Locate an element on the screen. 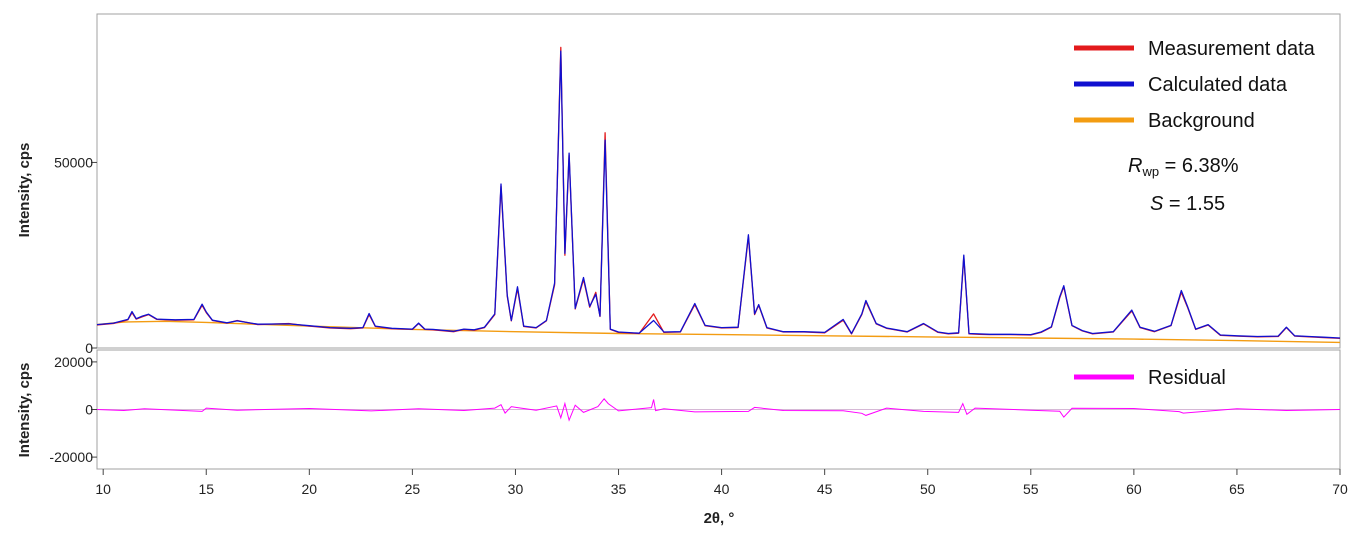 The height and width of the screenshot is (537, 1351). s-annotation: S = 1.55 is located at coordinates (1187, 204).